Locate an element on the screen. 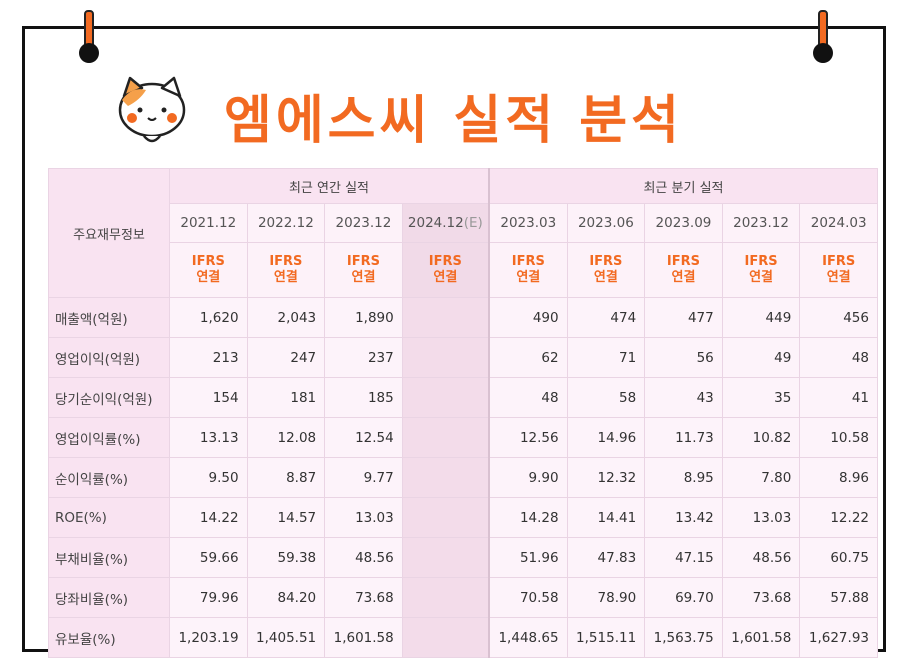 This screenshot has width=911, height=672. row-label: 순이익률(%) is located at coordinates (109, 477).